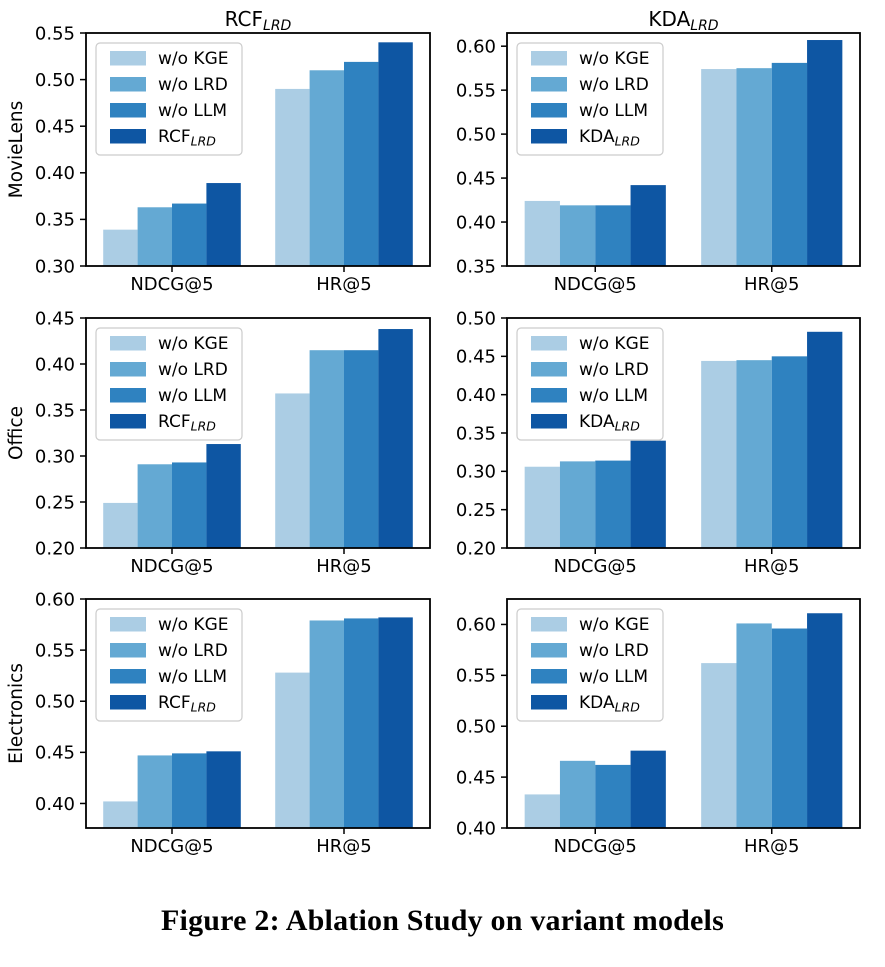 The image size is (885, 967). I want to click on legend: w/o KGE w/o LRD w/o LLM KDALRD, so click(590, 384).